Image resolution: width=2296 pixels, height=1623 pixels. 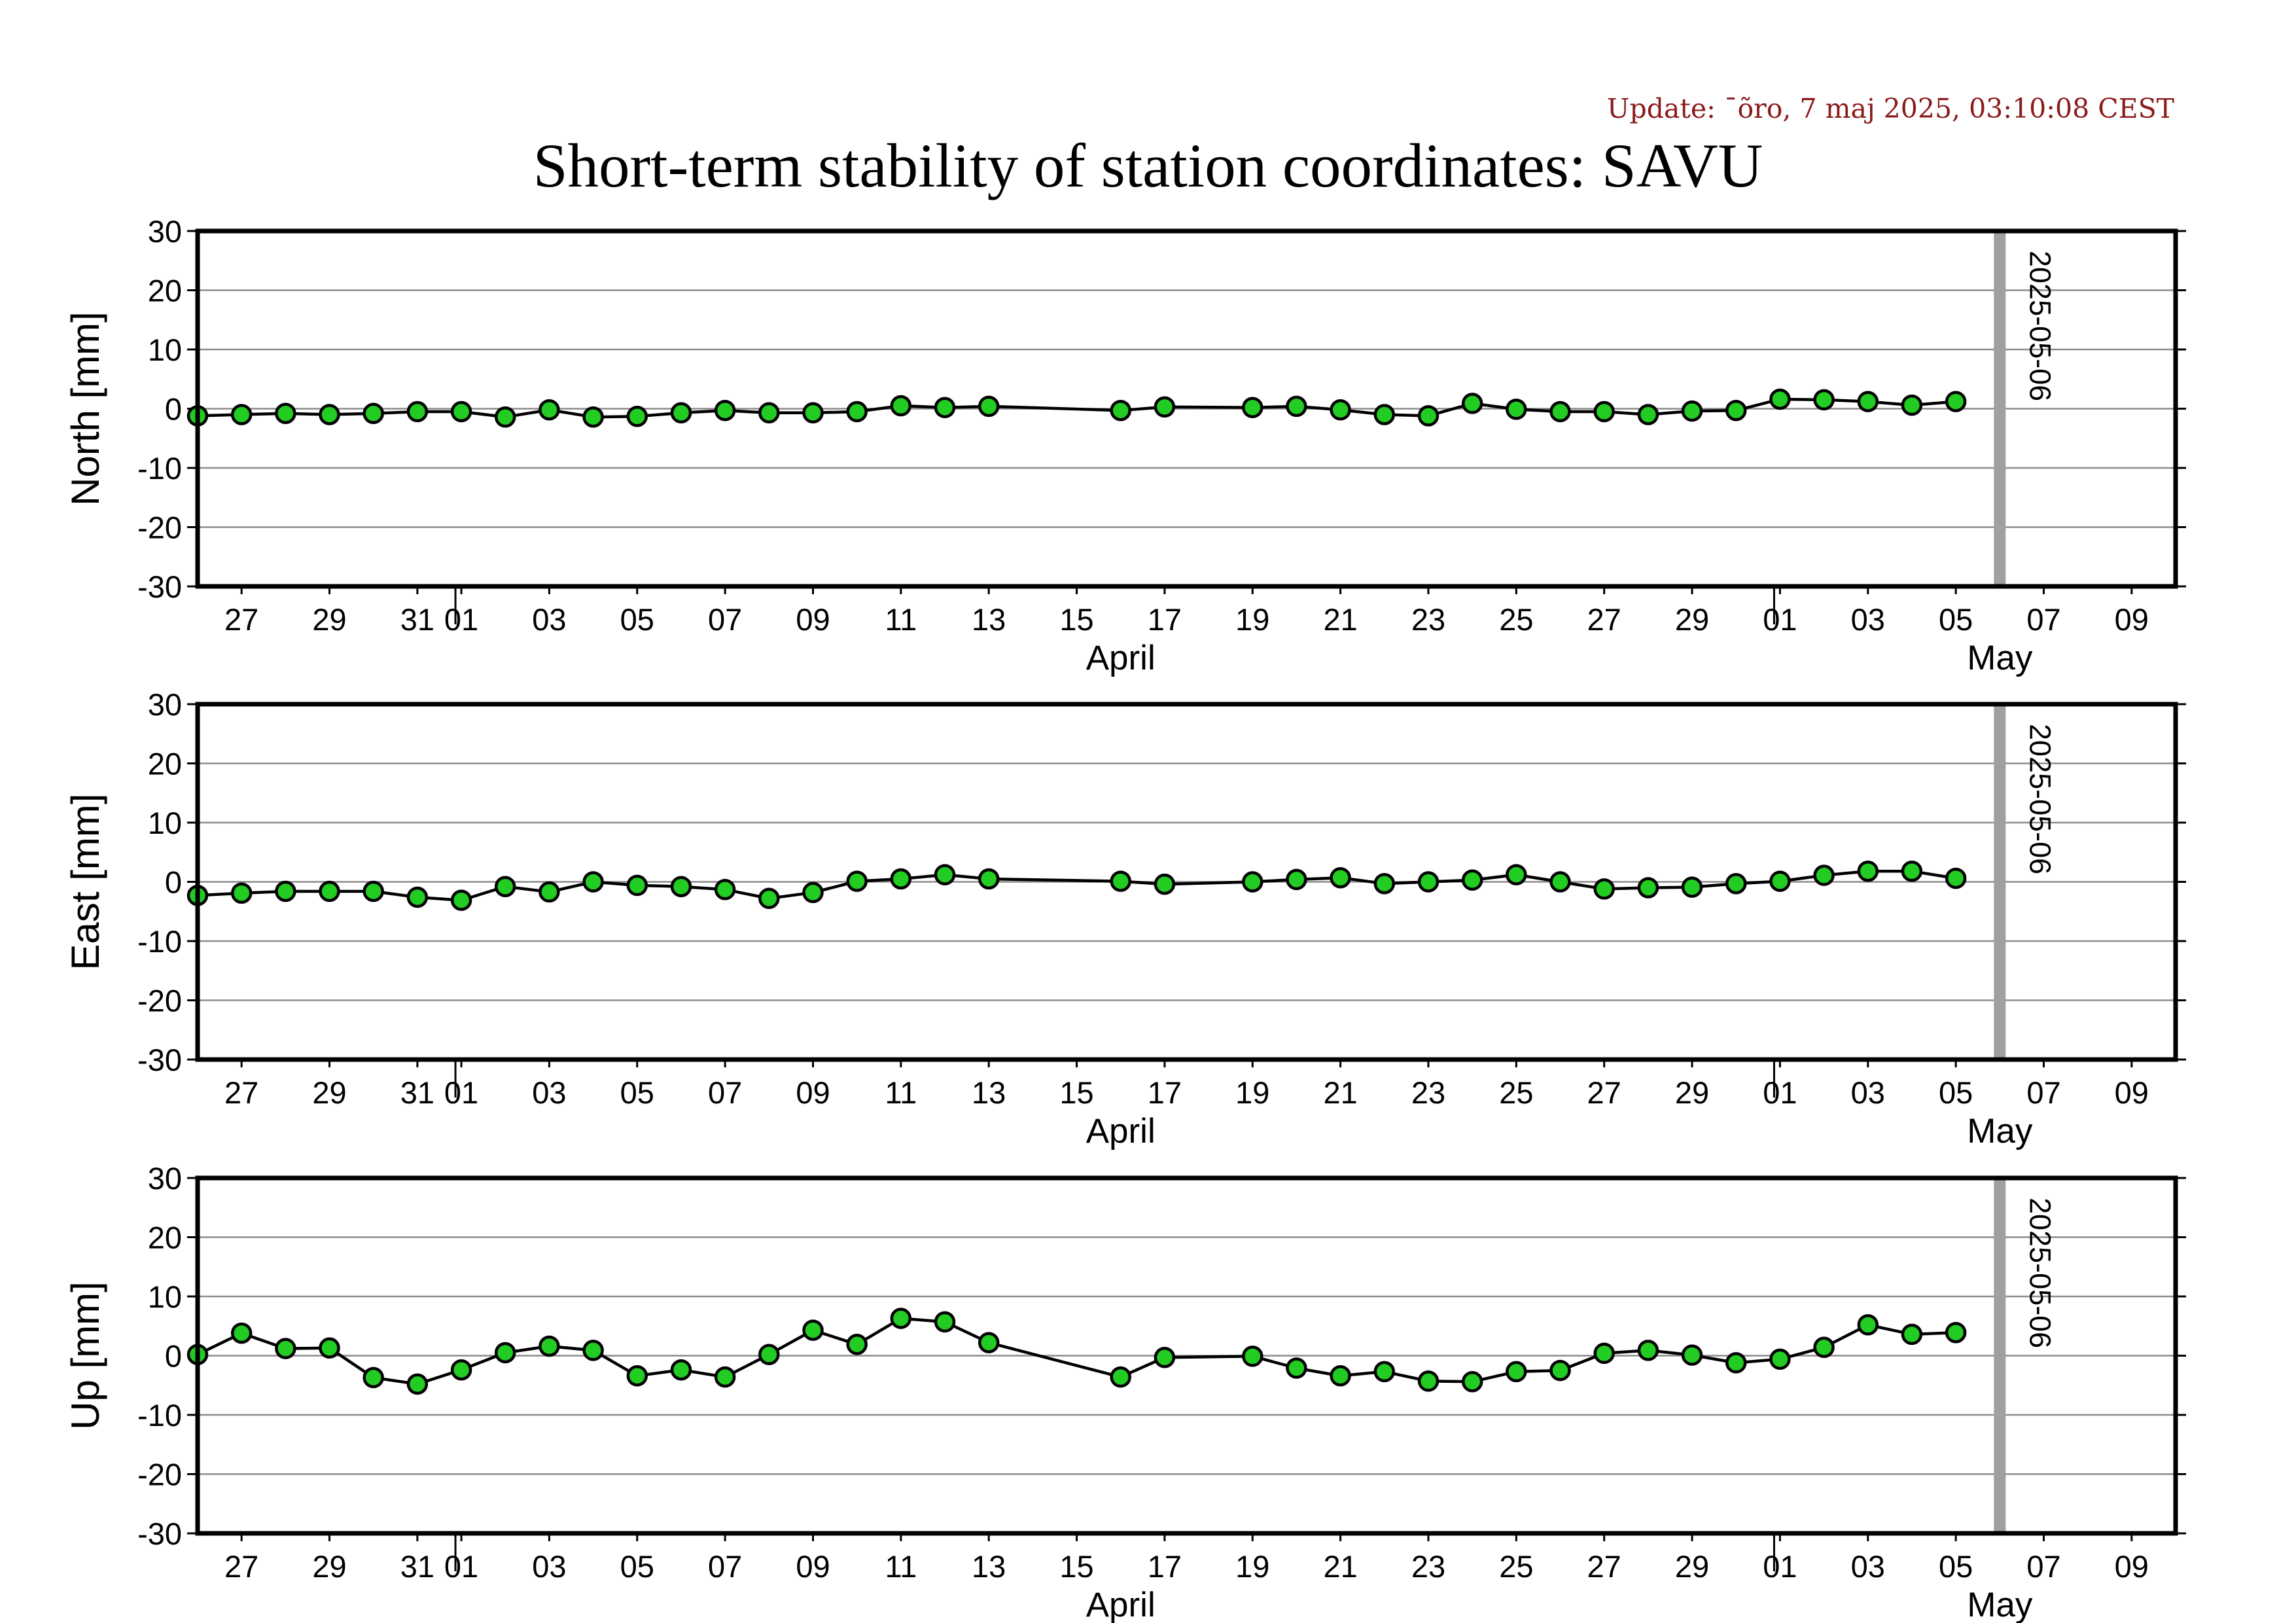 What do you see at coordinates (85, 409) in the screenshot?
I see `y-axis-label: North [mm]` at bounding box center [85, 409].